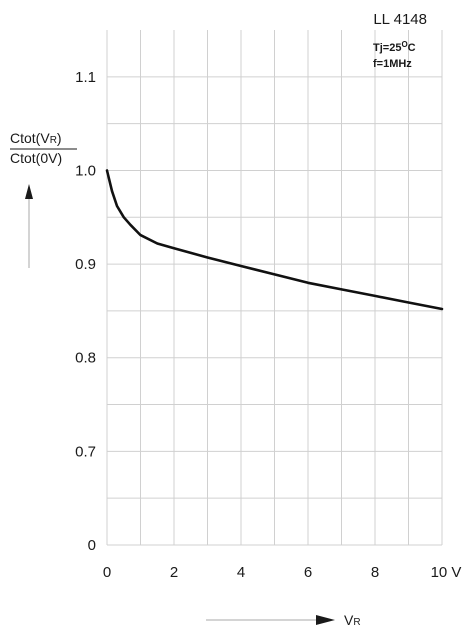 The width and height of the screenshot is (465, 631). I want to click on y-tick-label: 0.9, so click(85, 264).